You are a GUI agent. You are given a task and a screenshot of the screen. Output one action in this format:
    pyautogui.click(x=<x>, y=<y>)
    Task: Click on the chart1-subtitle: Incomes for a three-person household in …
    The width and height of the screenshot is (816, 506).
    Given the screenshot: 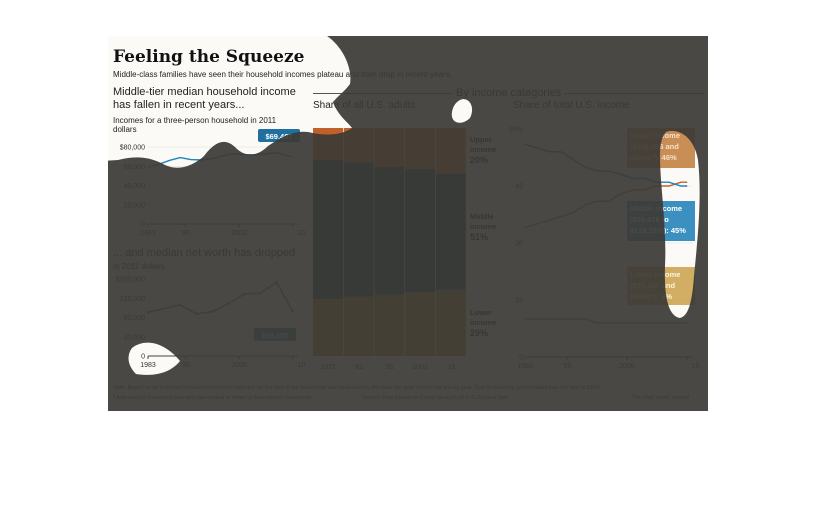 What is the action you would take?
    pyautogui.click(x=195, y=125)
    